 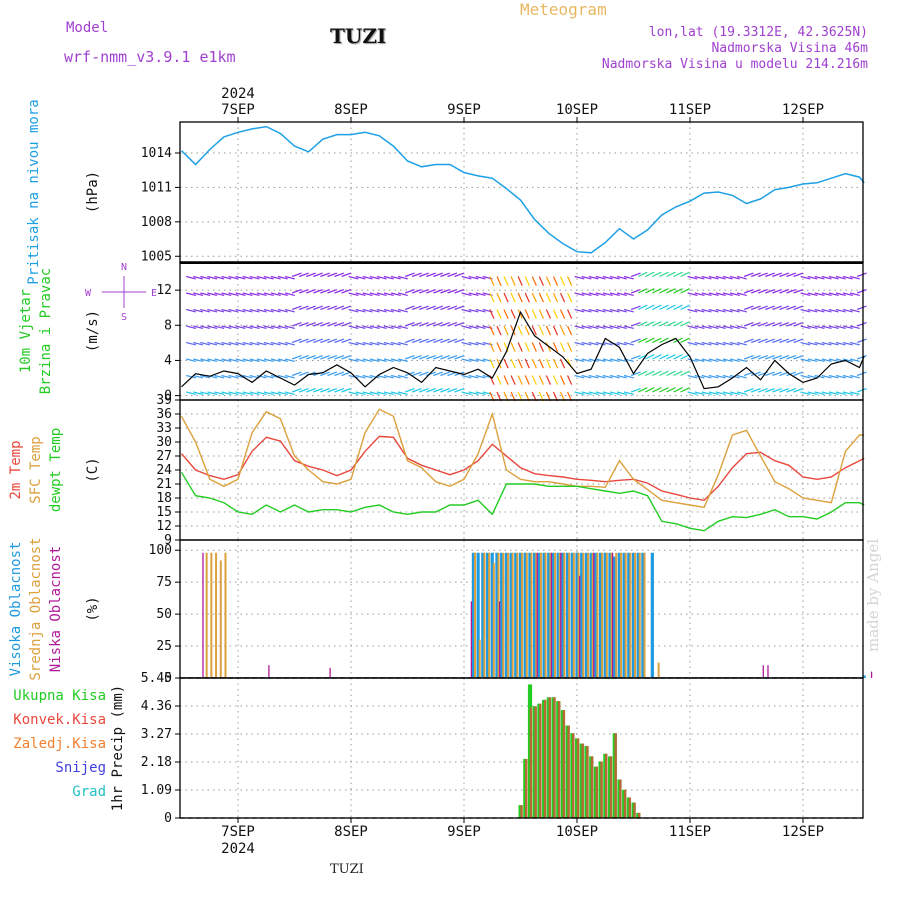 What do you see at coordinates (537, 615) in the screenshot?
I see `cloud-low-bar` at bounding box center [537, 615].